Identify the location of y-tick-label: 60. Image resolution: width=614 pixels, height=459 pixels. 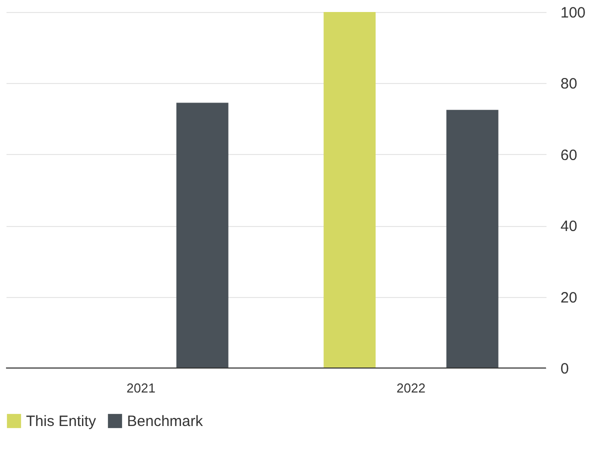
(569, 155).